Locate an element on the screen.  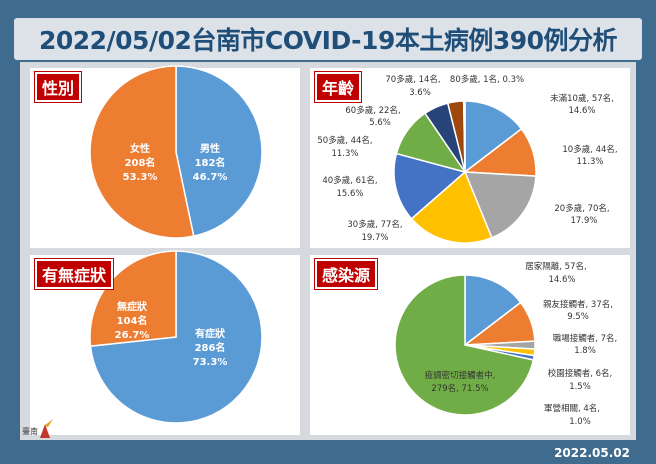
tag-age: 年齡 is located at coordinates (338, 87).